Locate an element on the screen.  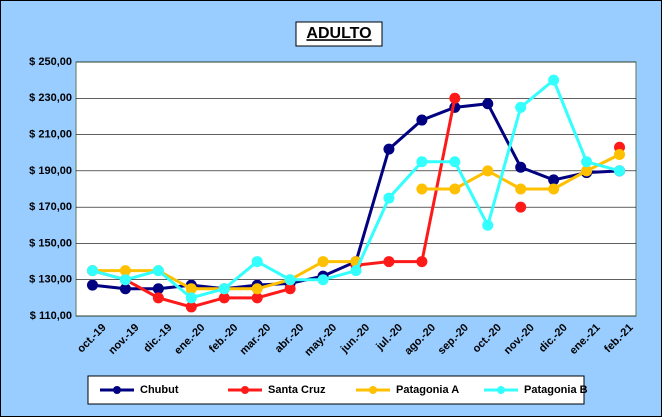
title-box is located at coordinates (339, 34).